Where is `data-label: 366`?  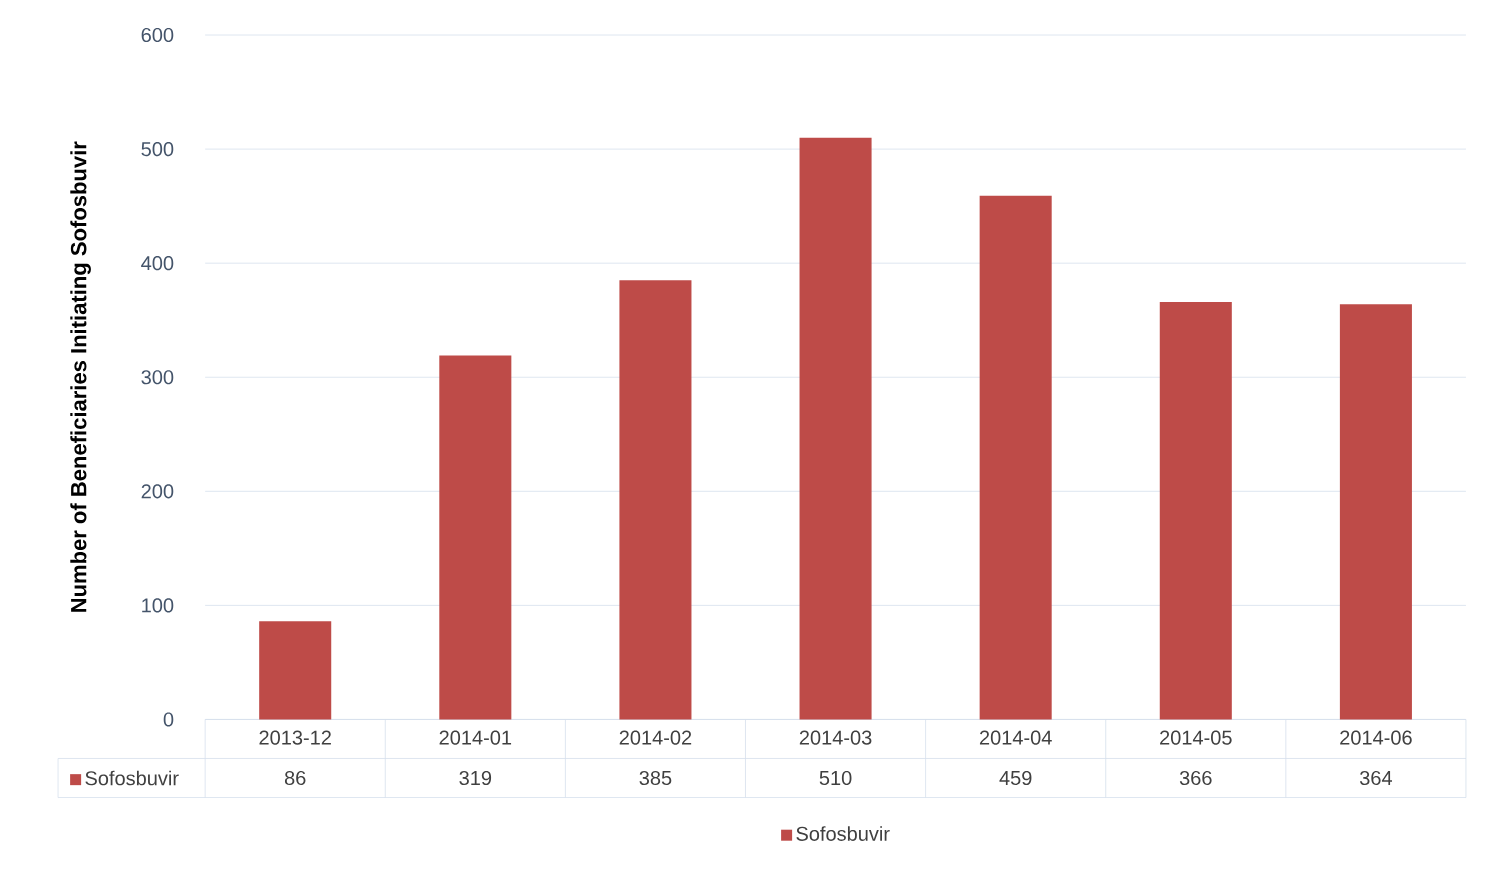
data-label: 366 is located at coordinates (1195, 778).